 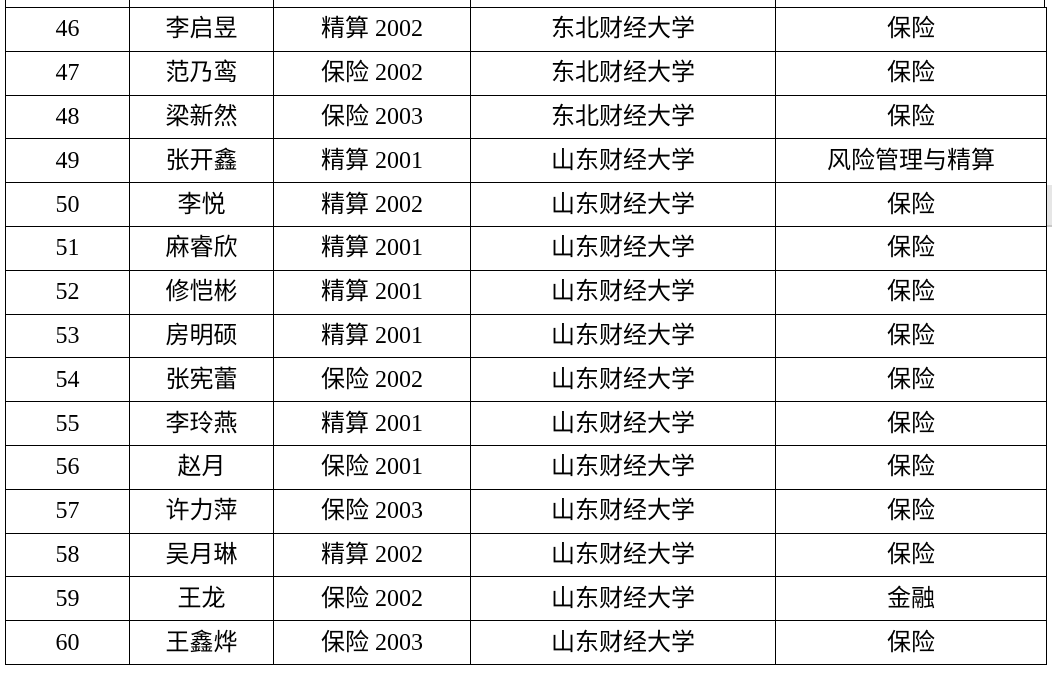 What do you see at coordinates (911, 161) in the screenshot?
I see `major-cell: 风险管理与精算` at bounding box center [911, 161].